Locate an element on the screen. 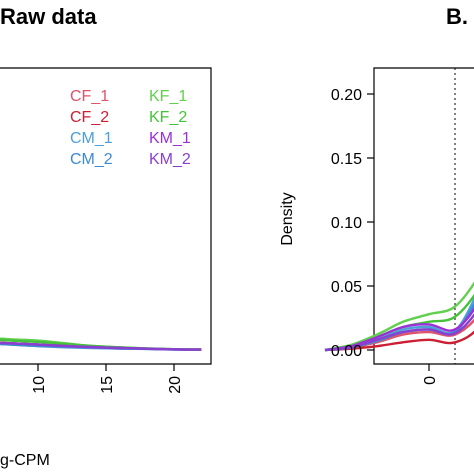 The width and height of the screenshot is (474, 474). panel-b-plot-box is located at coordinates (423, 216).